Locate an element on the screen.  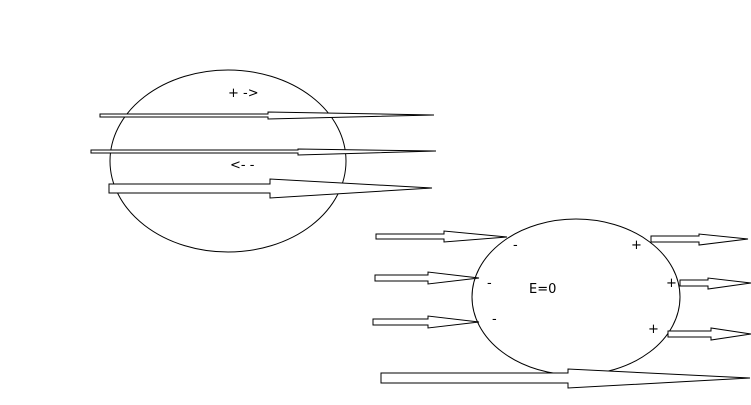
charge-right-1: + is located at coordinates (636, 245).